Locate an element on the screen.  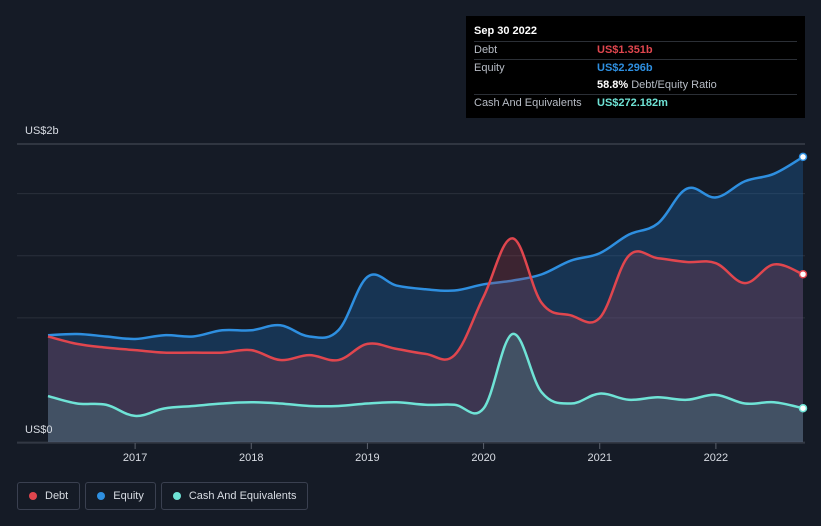
legend-item-cash: Cash And Equivalents is located at coordinates (234, 496).